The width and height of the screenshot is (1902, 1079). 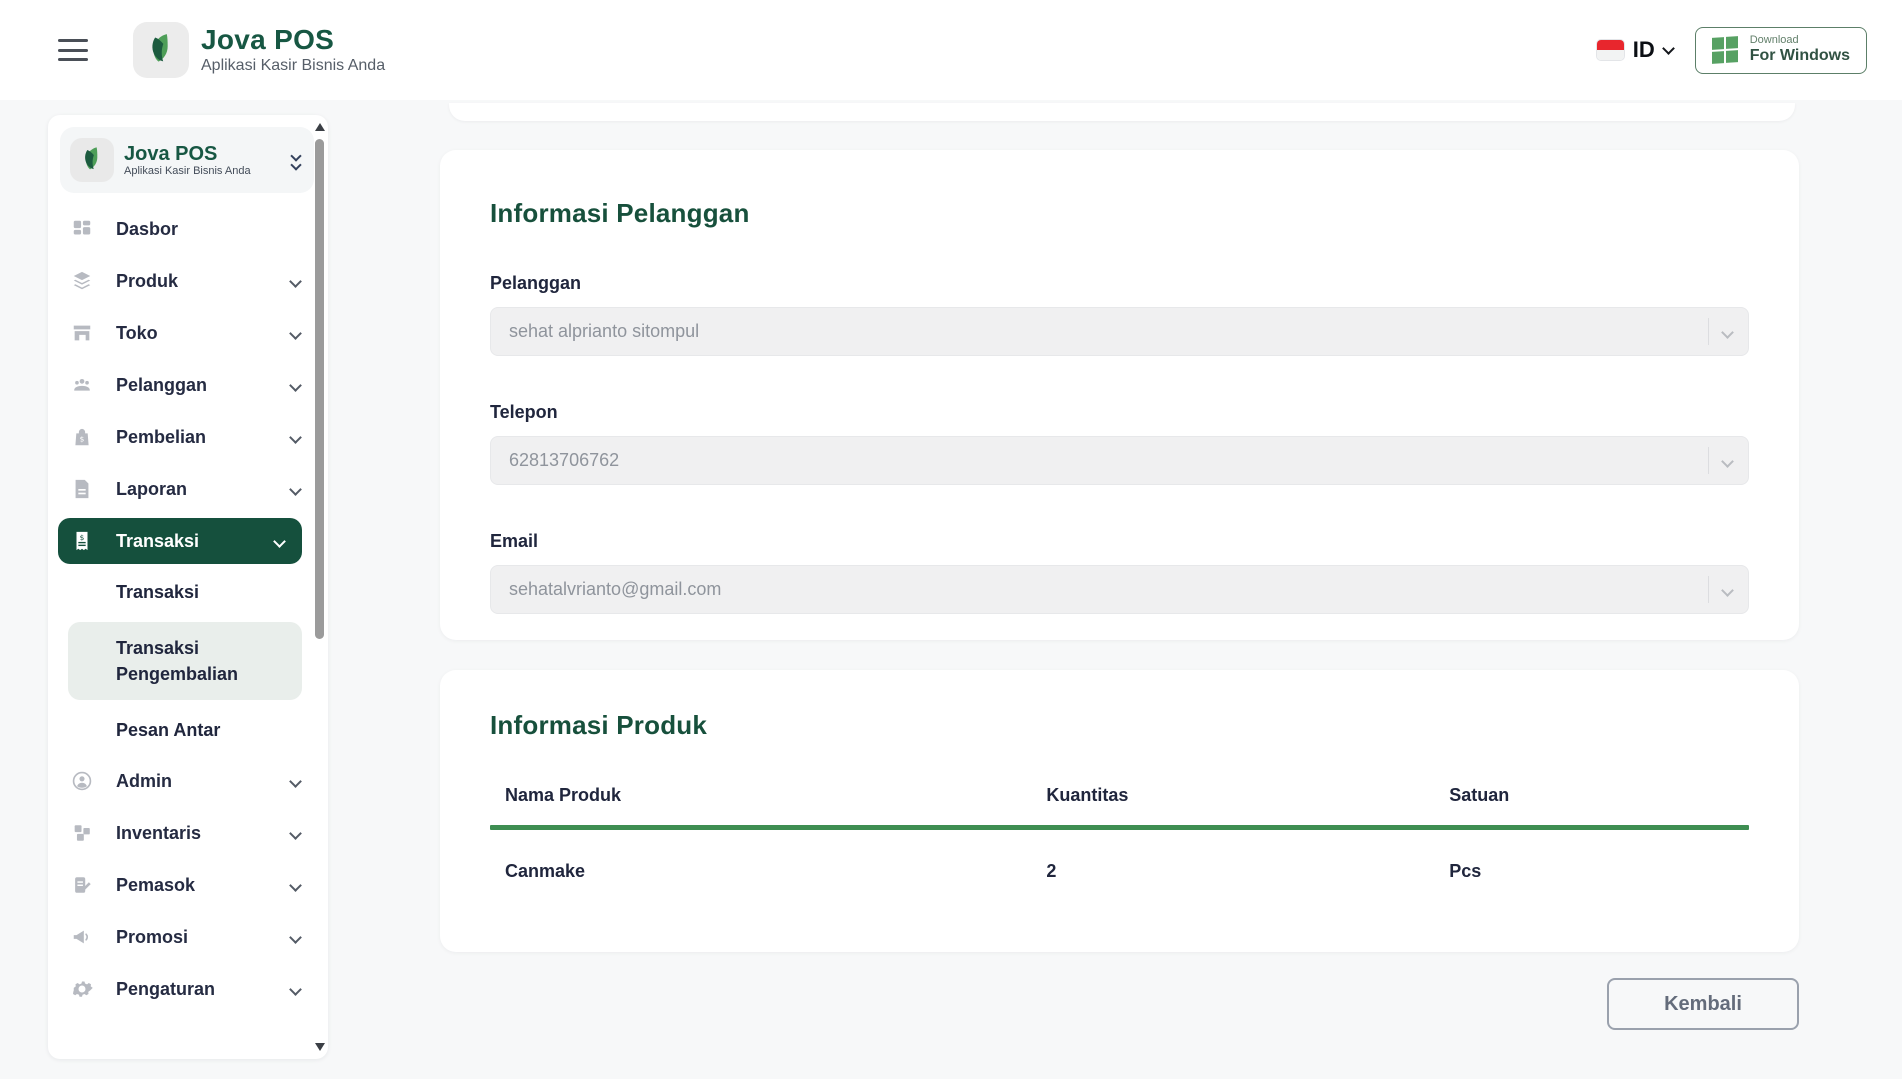 I want to click on customers-icon, so click(x=82, y=385).